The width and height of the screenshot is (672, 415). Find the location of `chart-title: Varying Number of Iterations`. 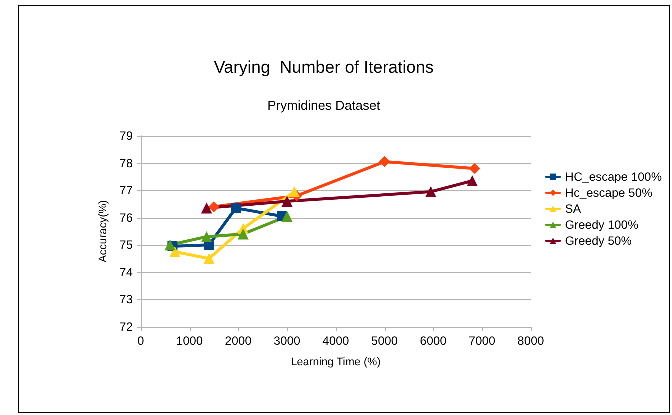

chart-title: Varying Number of Iterations is located at coordinates (324, 67).